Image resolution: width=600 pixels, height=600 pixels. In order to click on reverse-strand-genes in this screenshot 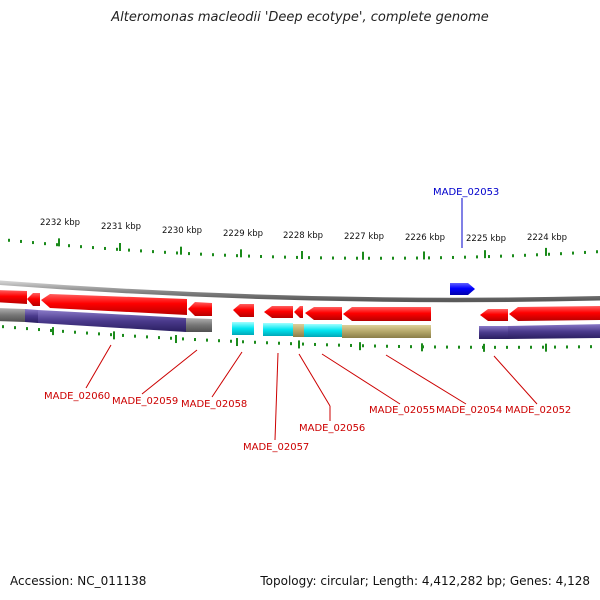, I will do `click(300, 305)`.